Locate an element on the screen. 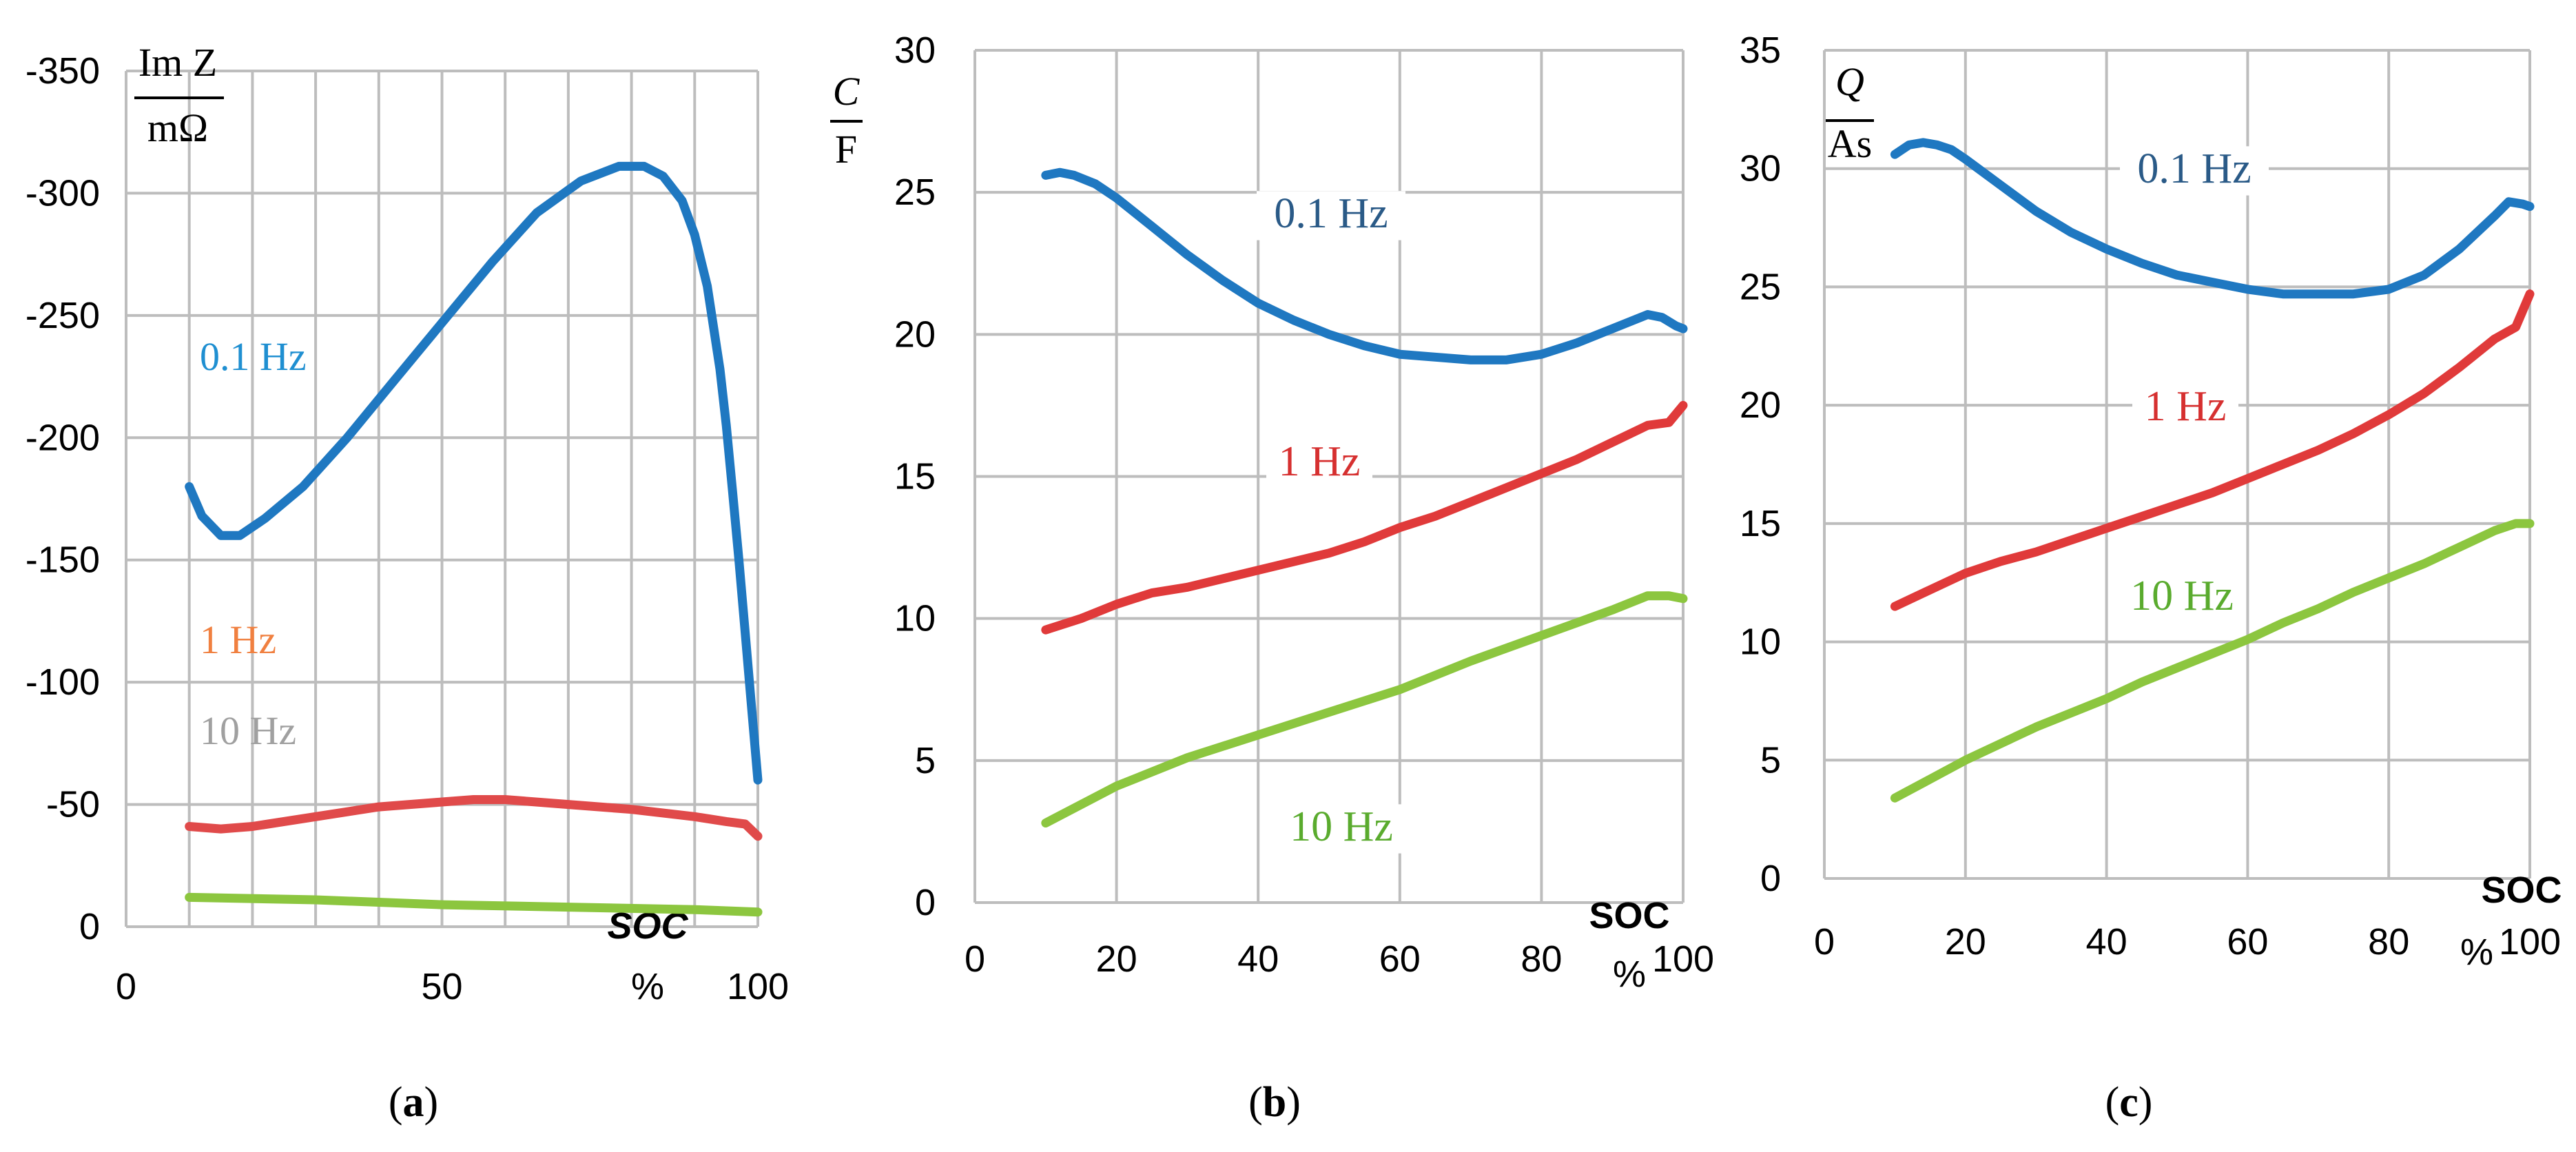 This screenshot has width=2576, height=1152. y-tick-label: -300 is located at coordinates (62, 193).